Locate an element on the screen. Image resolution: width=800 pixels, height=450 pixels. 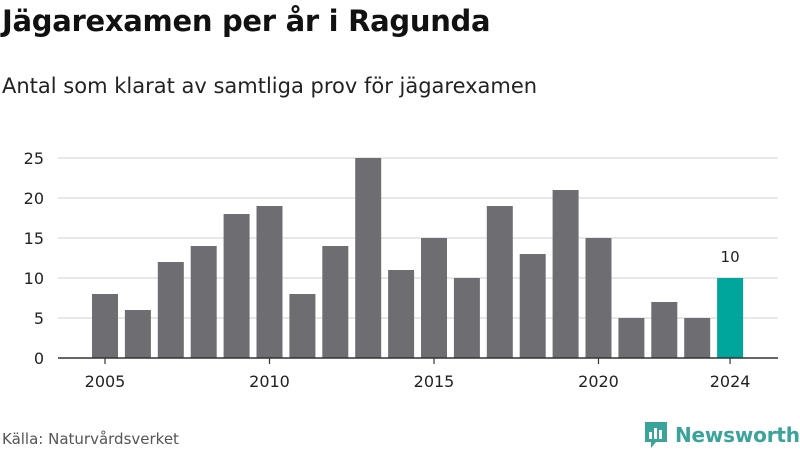
x-tick-label: 2024 is located at coordinates (730, 381).